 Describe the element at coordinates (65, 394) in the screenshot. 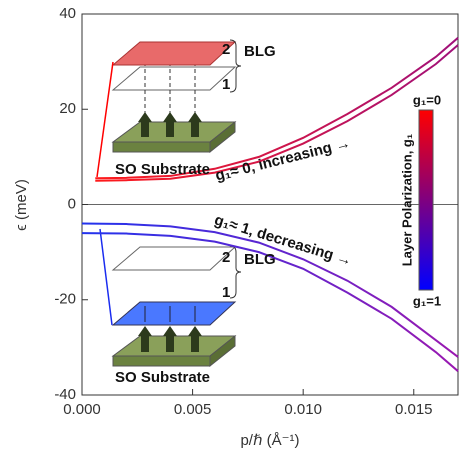

I see `y-tick-label: -40` at that location.